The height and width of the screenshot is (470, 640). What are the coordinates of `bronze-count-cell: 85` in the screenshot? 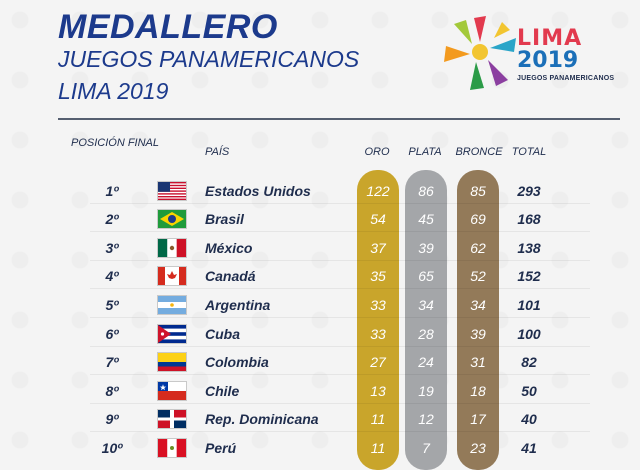 It's located at (478, 191).